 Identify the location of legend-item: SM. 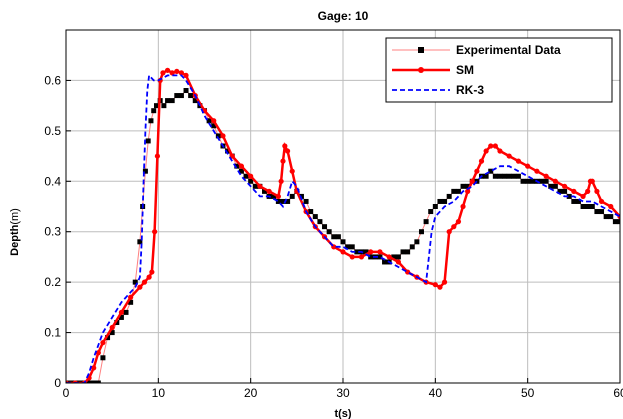
(433, 70).